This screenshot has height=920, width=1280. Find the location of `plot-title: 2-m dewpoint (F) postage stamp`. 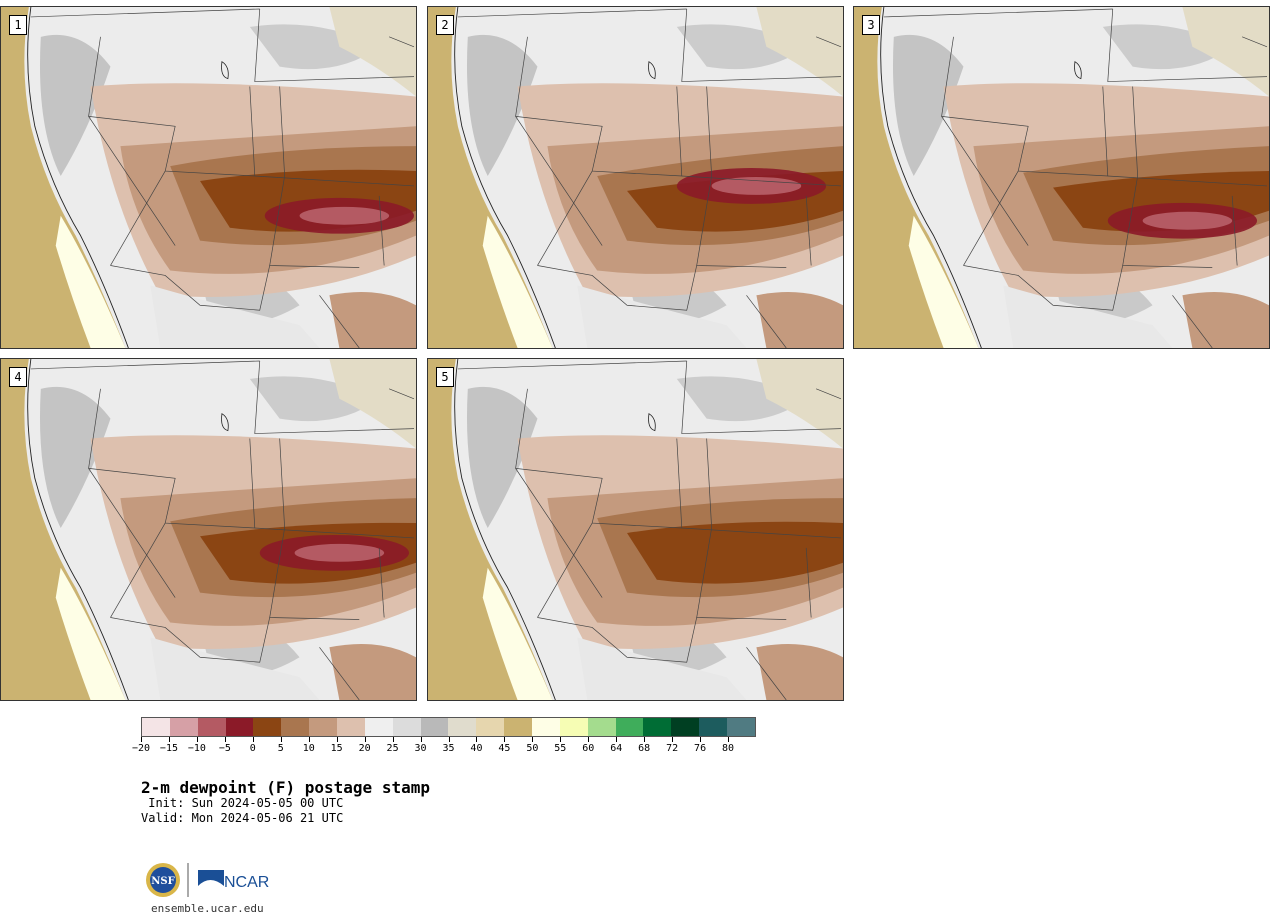

plot-title: 2-m dewpoint (F) postage stamp is located at coordinates (285, 787).